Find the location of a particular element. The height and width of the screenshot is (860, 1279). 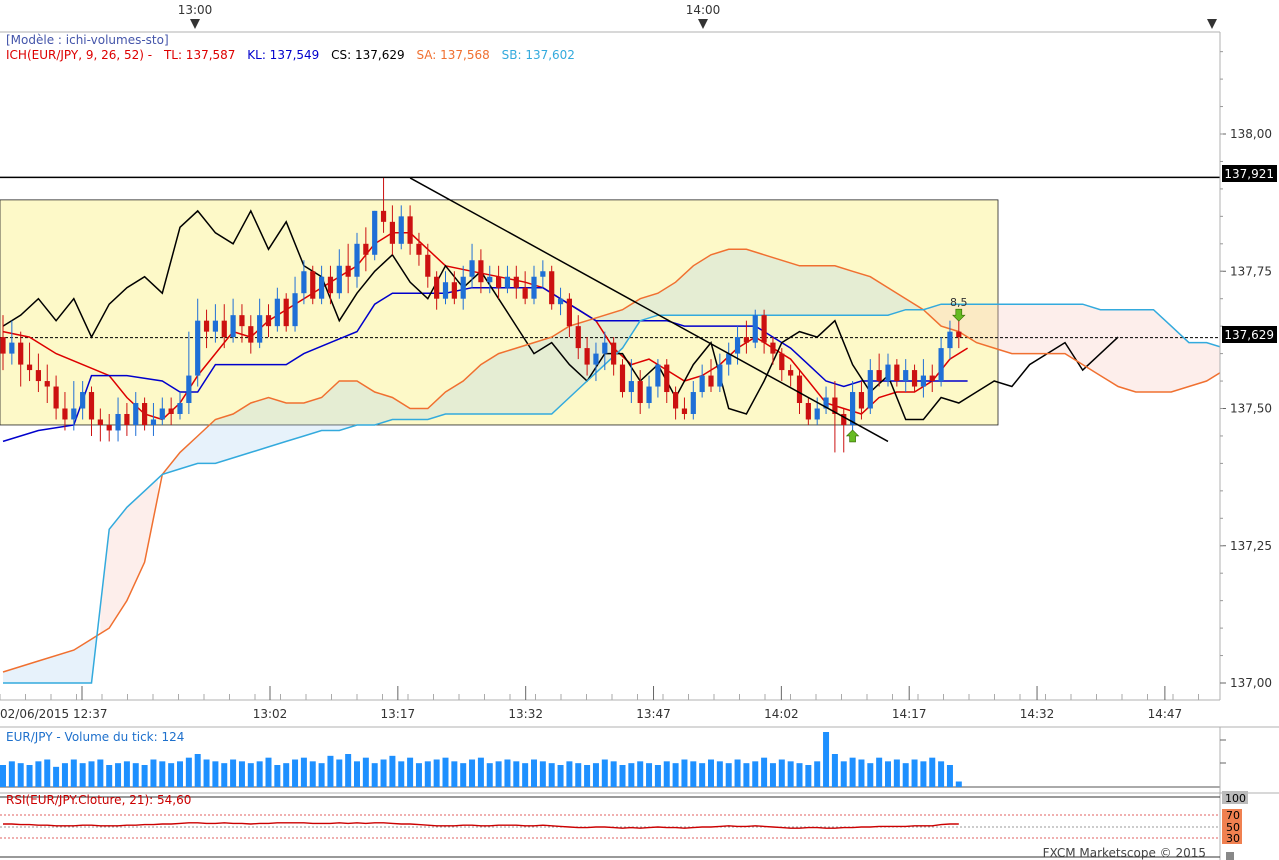

buy-arrow-icon is located at coordinates (852, 436).